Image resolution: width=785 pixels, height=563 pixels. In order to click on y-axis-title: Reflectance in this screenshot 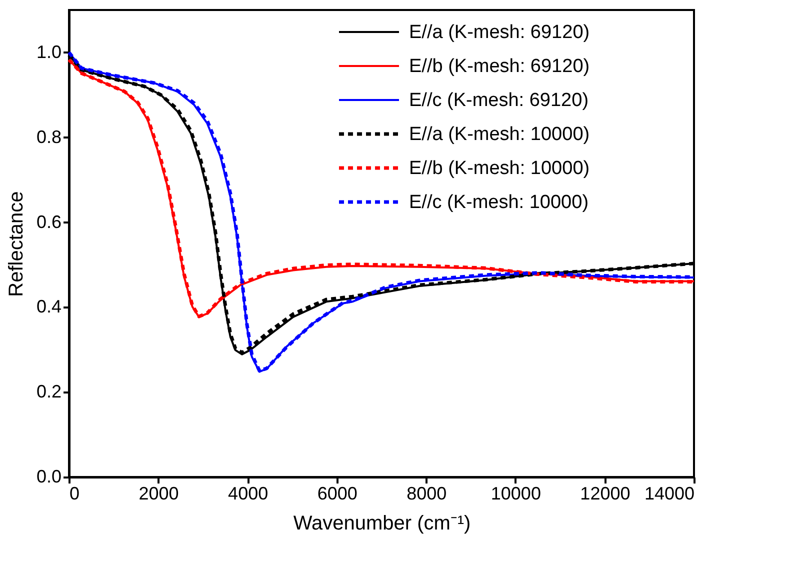, I will do `click(16, 244)`.